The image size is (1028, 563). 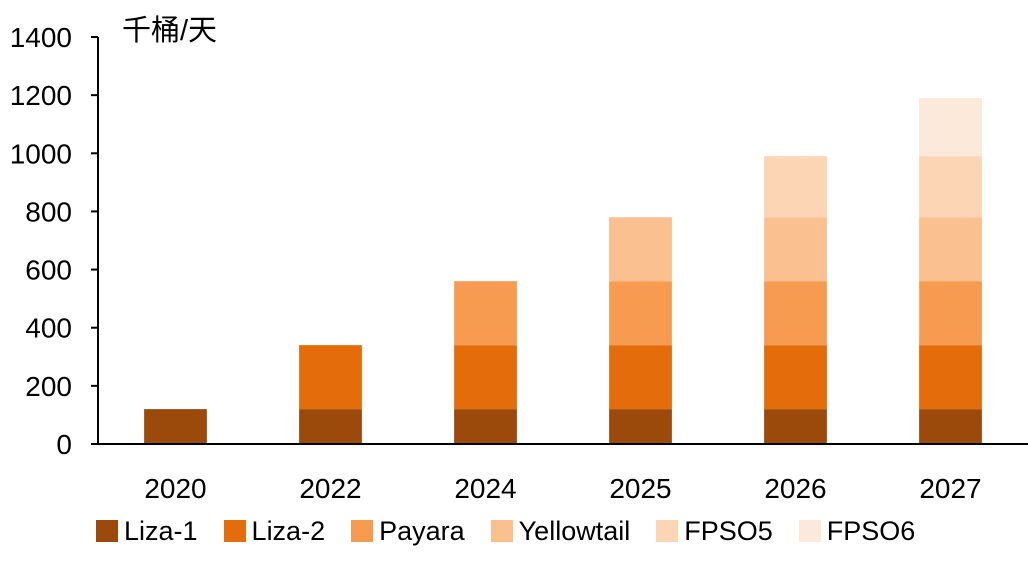 I want to click on legend-item-fpso6: FPSO6, so click(x=857, y=531).